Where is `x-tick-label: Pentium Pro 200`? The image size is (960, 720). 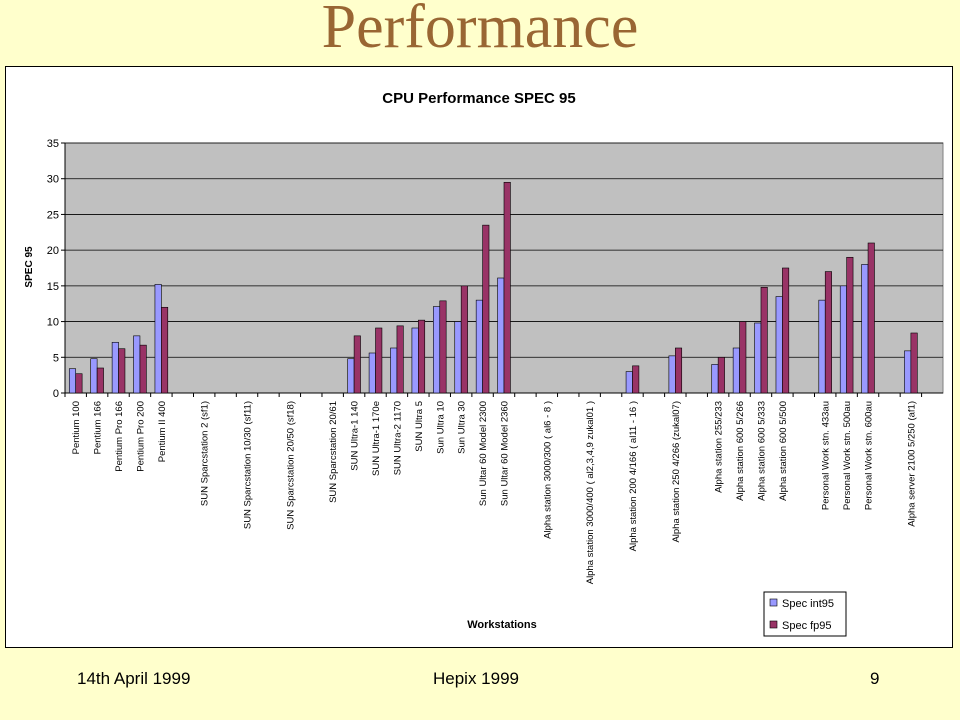 x-tick-label: Pentium Pro 200 is located at coordinates (140, 436).